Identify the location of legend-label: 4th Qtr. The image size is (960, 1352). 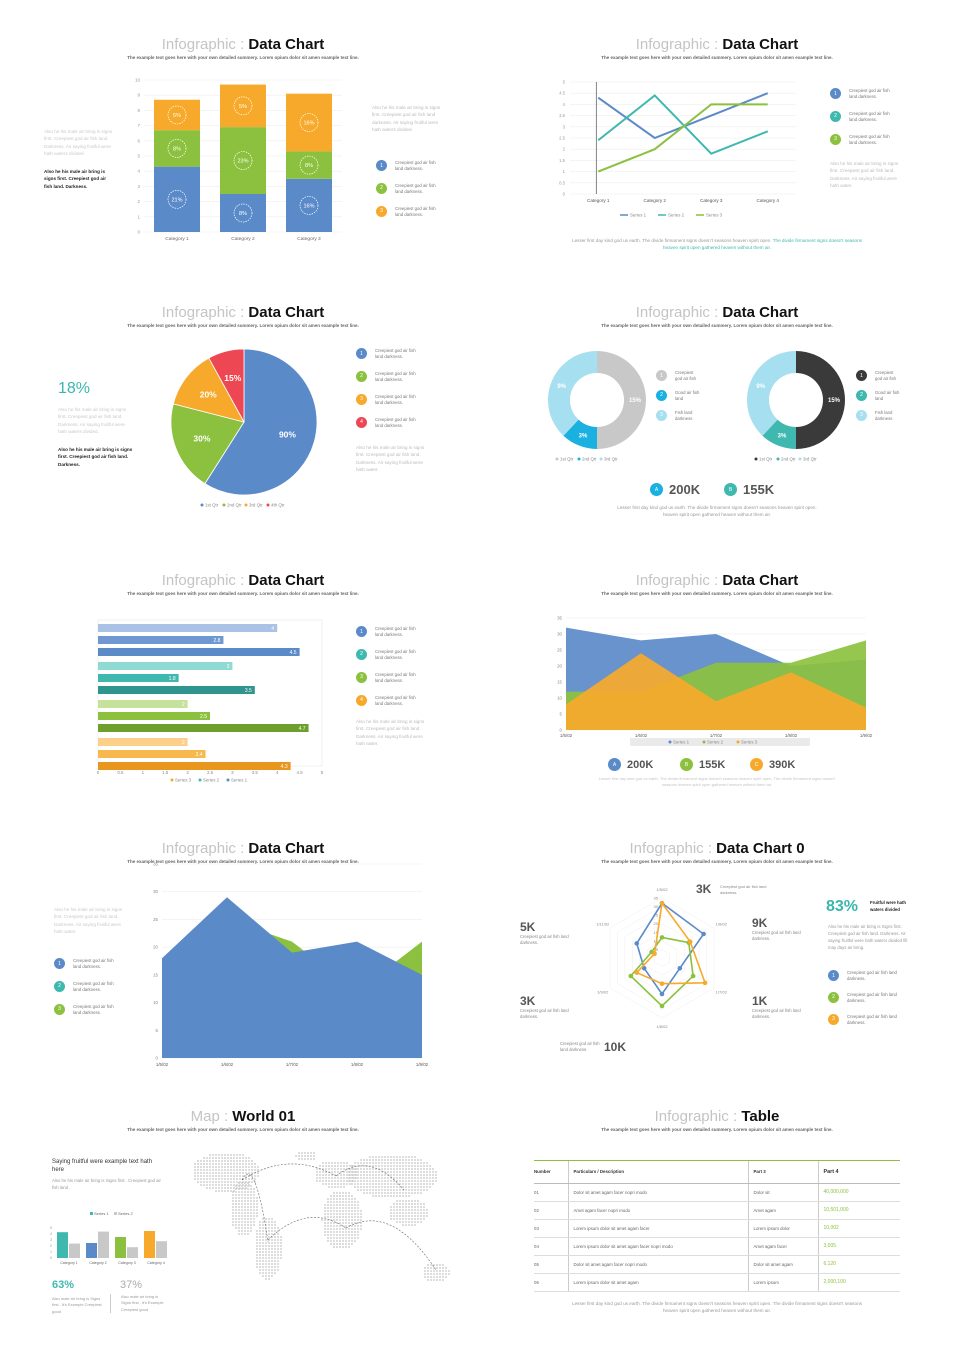
(278, 505).